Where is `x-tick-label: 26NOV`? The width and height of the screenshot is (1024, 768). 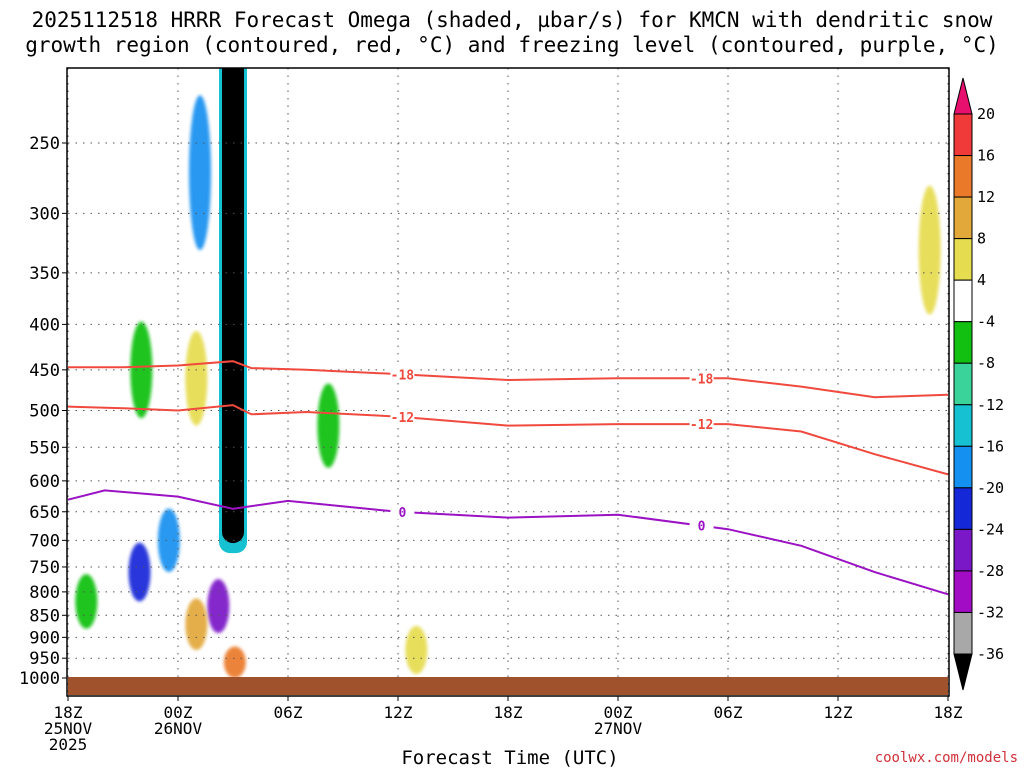
x-tick-label: 26NOV is located at coordinates (178, 728).